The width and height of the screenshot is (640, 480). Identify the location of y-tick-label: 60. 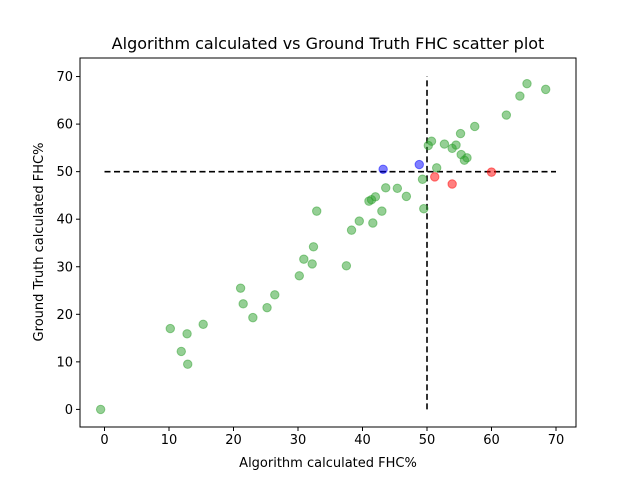
(64, 125).